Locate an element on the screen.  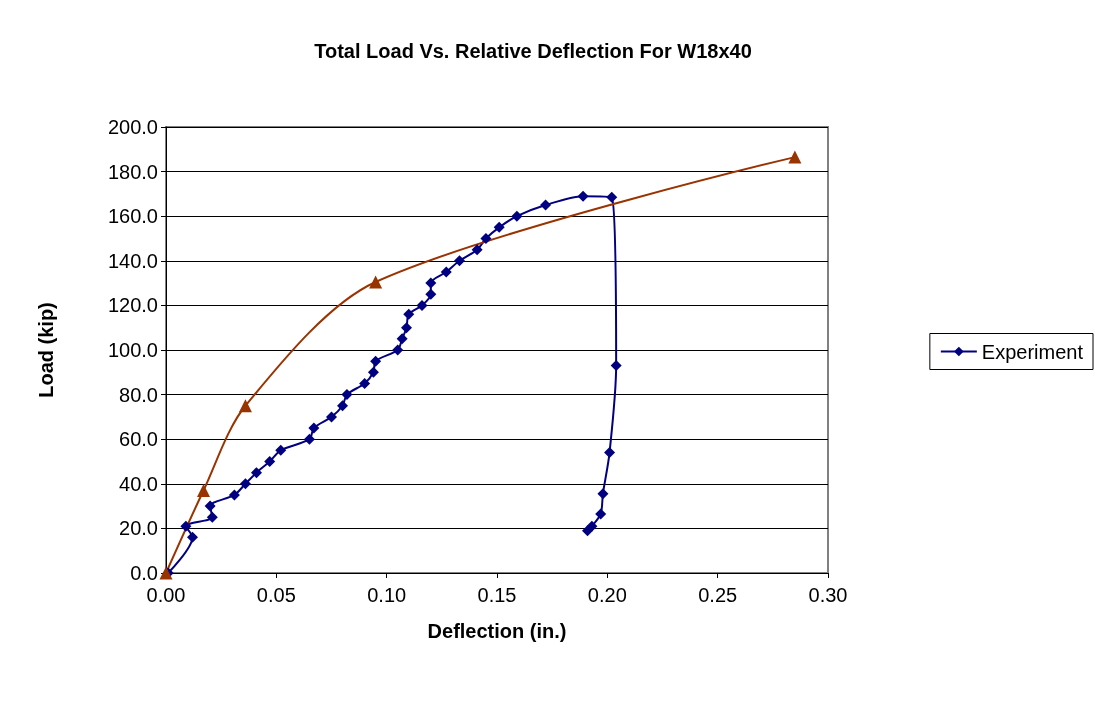
x-tick-label: 0.30 is located at coordinates (828, 595).